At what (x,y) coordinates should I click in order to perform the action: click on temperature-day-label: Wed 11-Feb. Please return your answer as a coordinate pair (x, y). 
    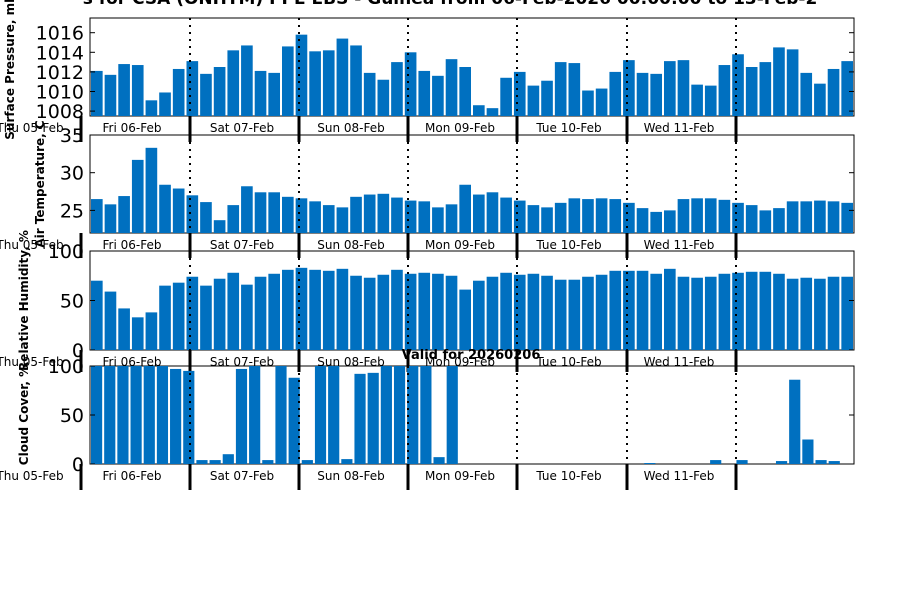
    Looking at the image, I should click on (679, 245).